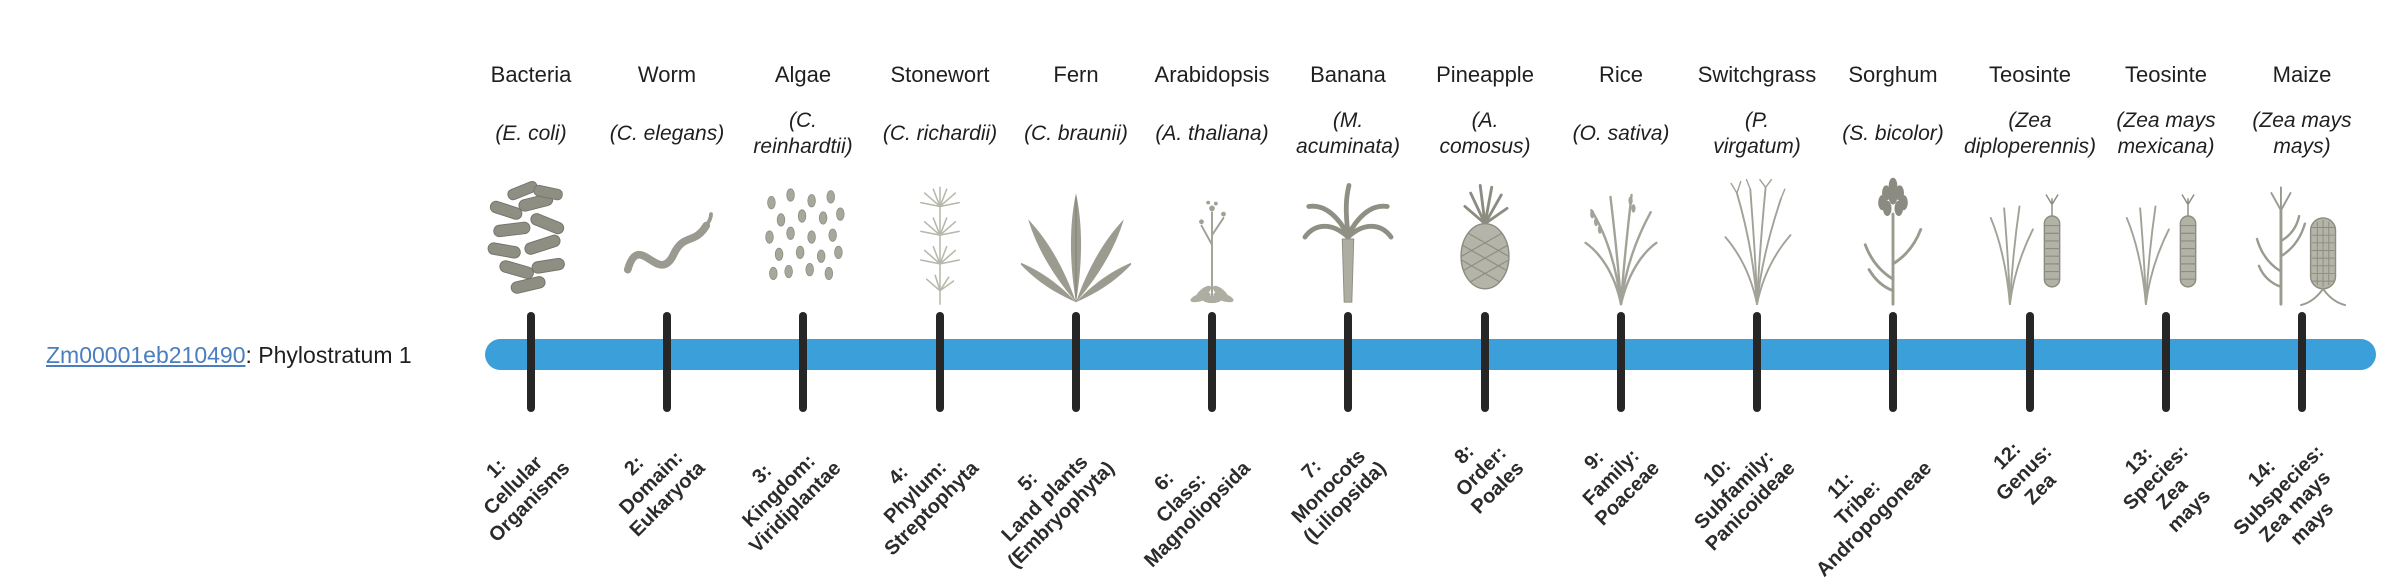 The height and width of the screenshot is (580, 2400). Describe the element at coordinates (531, 133) in the screenshot. I see `organism-scientific-name: (E. coli)` at that location.